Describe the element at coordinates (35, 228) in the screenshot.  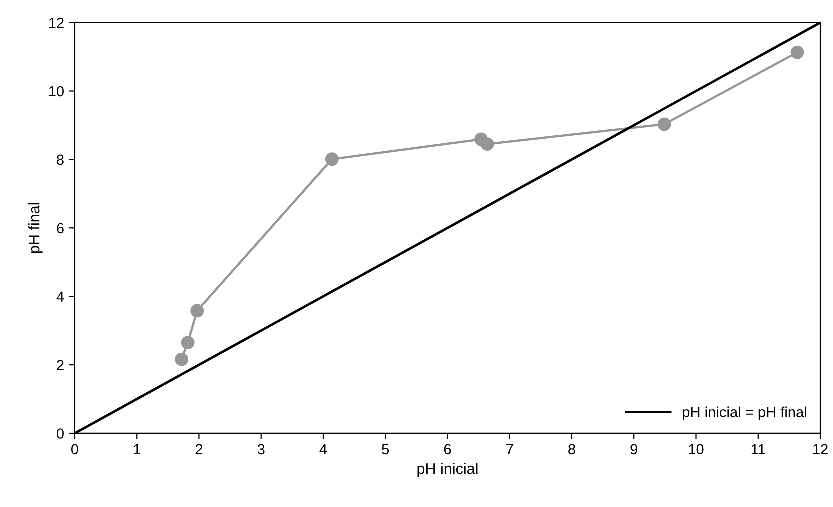
I see `y-axis-title: pH final` at that location.